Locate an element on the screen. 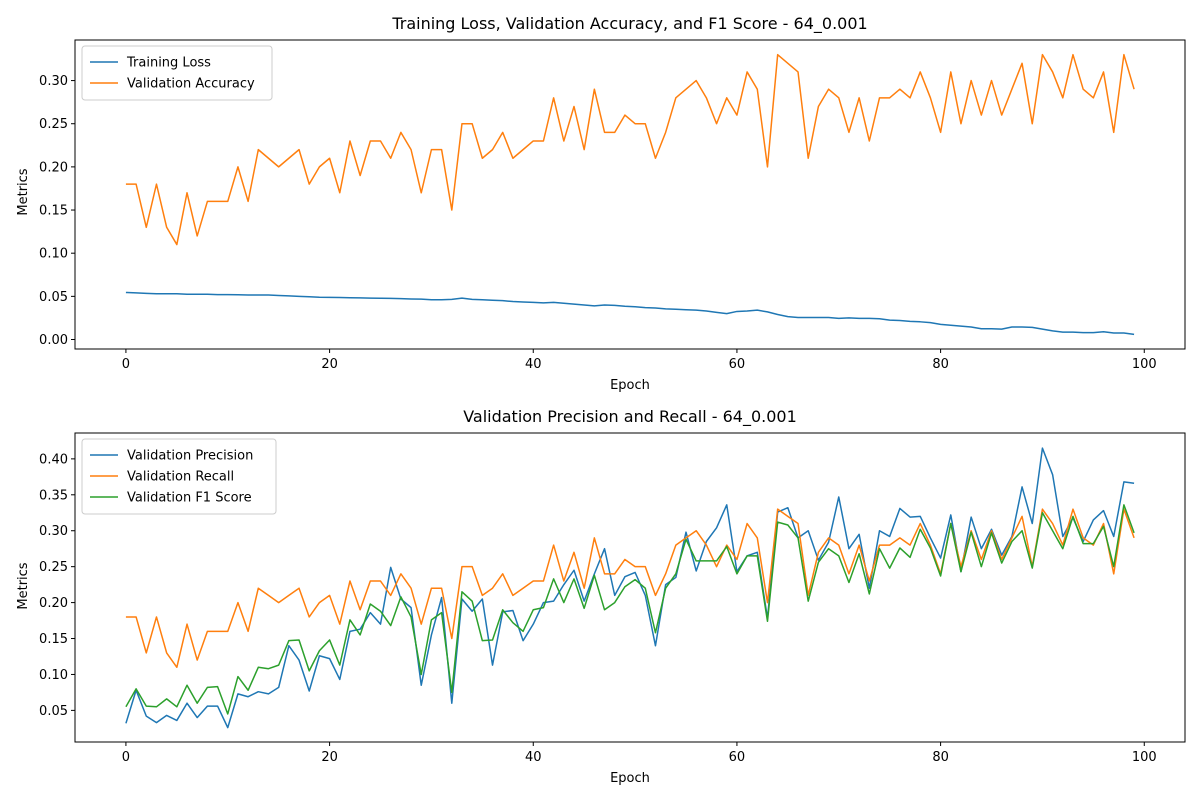 This screenshot has height=800, width=1200. y-tick-label: 0.40 is located at coordinates (53, 459).